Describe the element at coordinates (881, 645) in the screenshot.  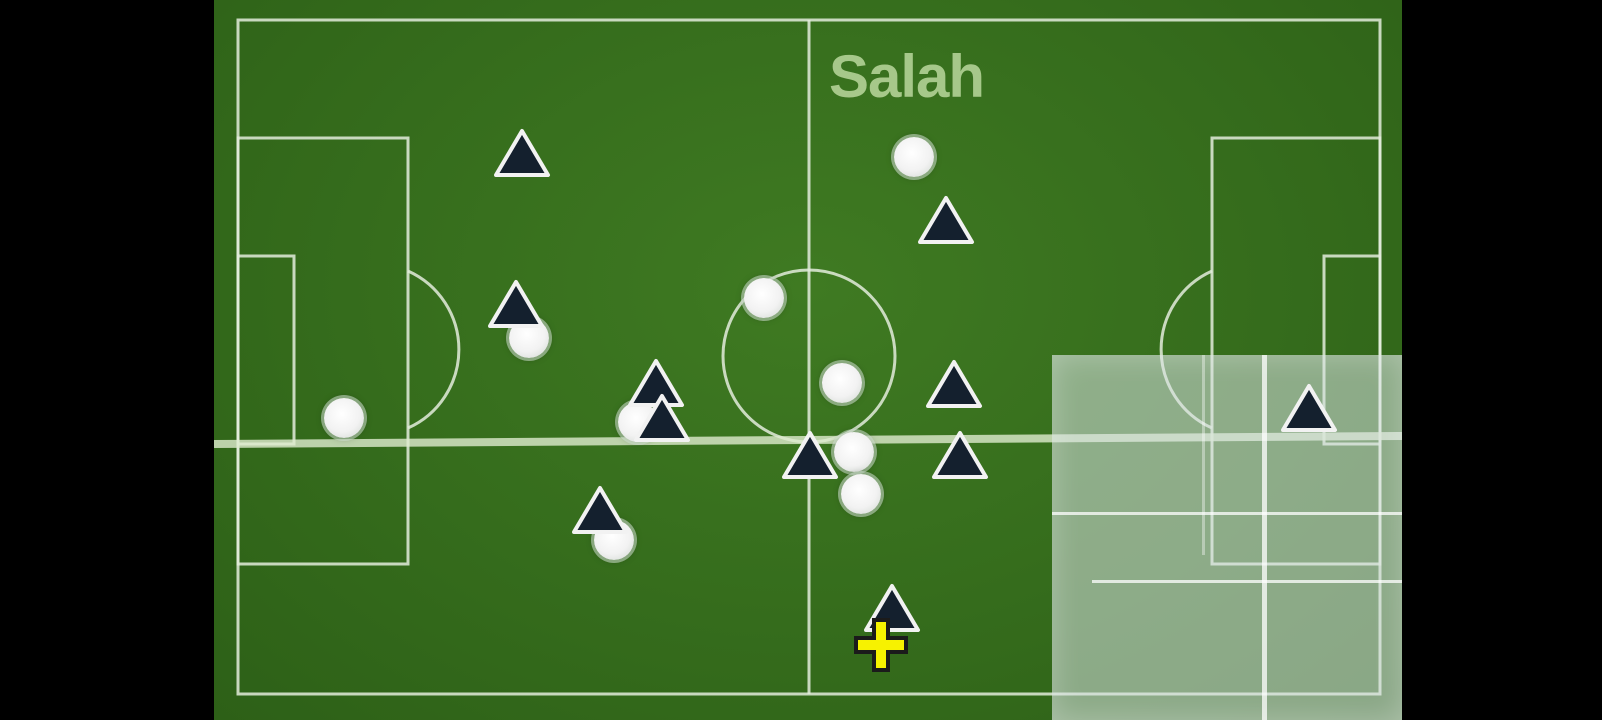
I see `yellow-cross-icon` at that location.